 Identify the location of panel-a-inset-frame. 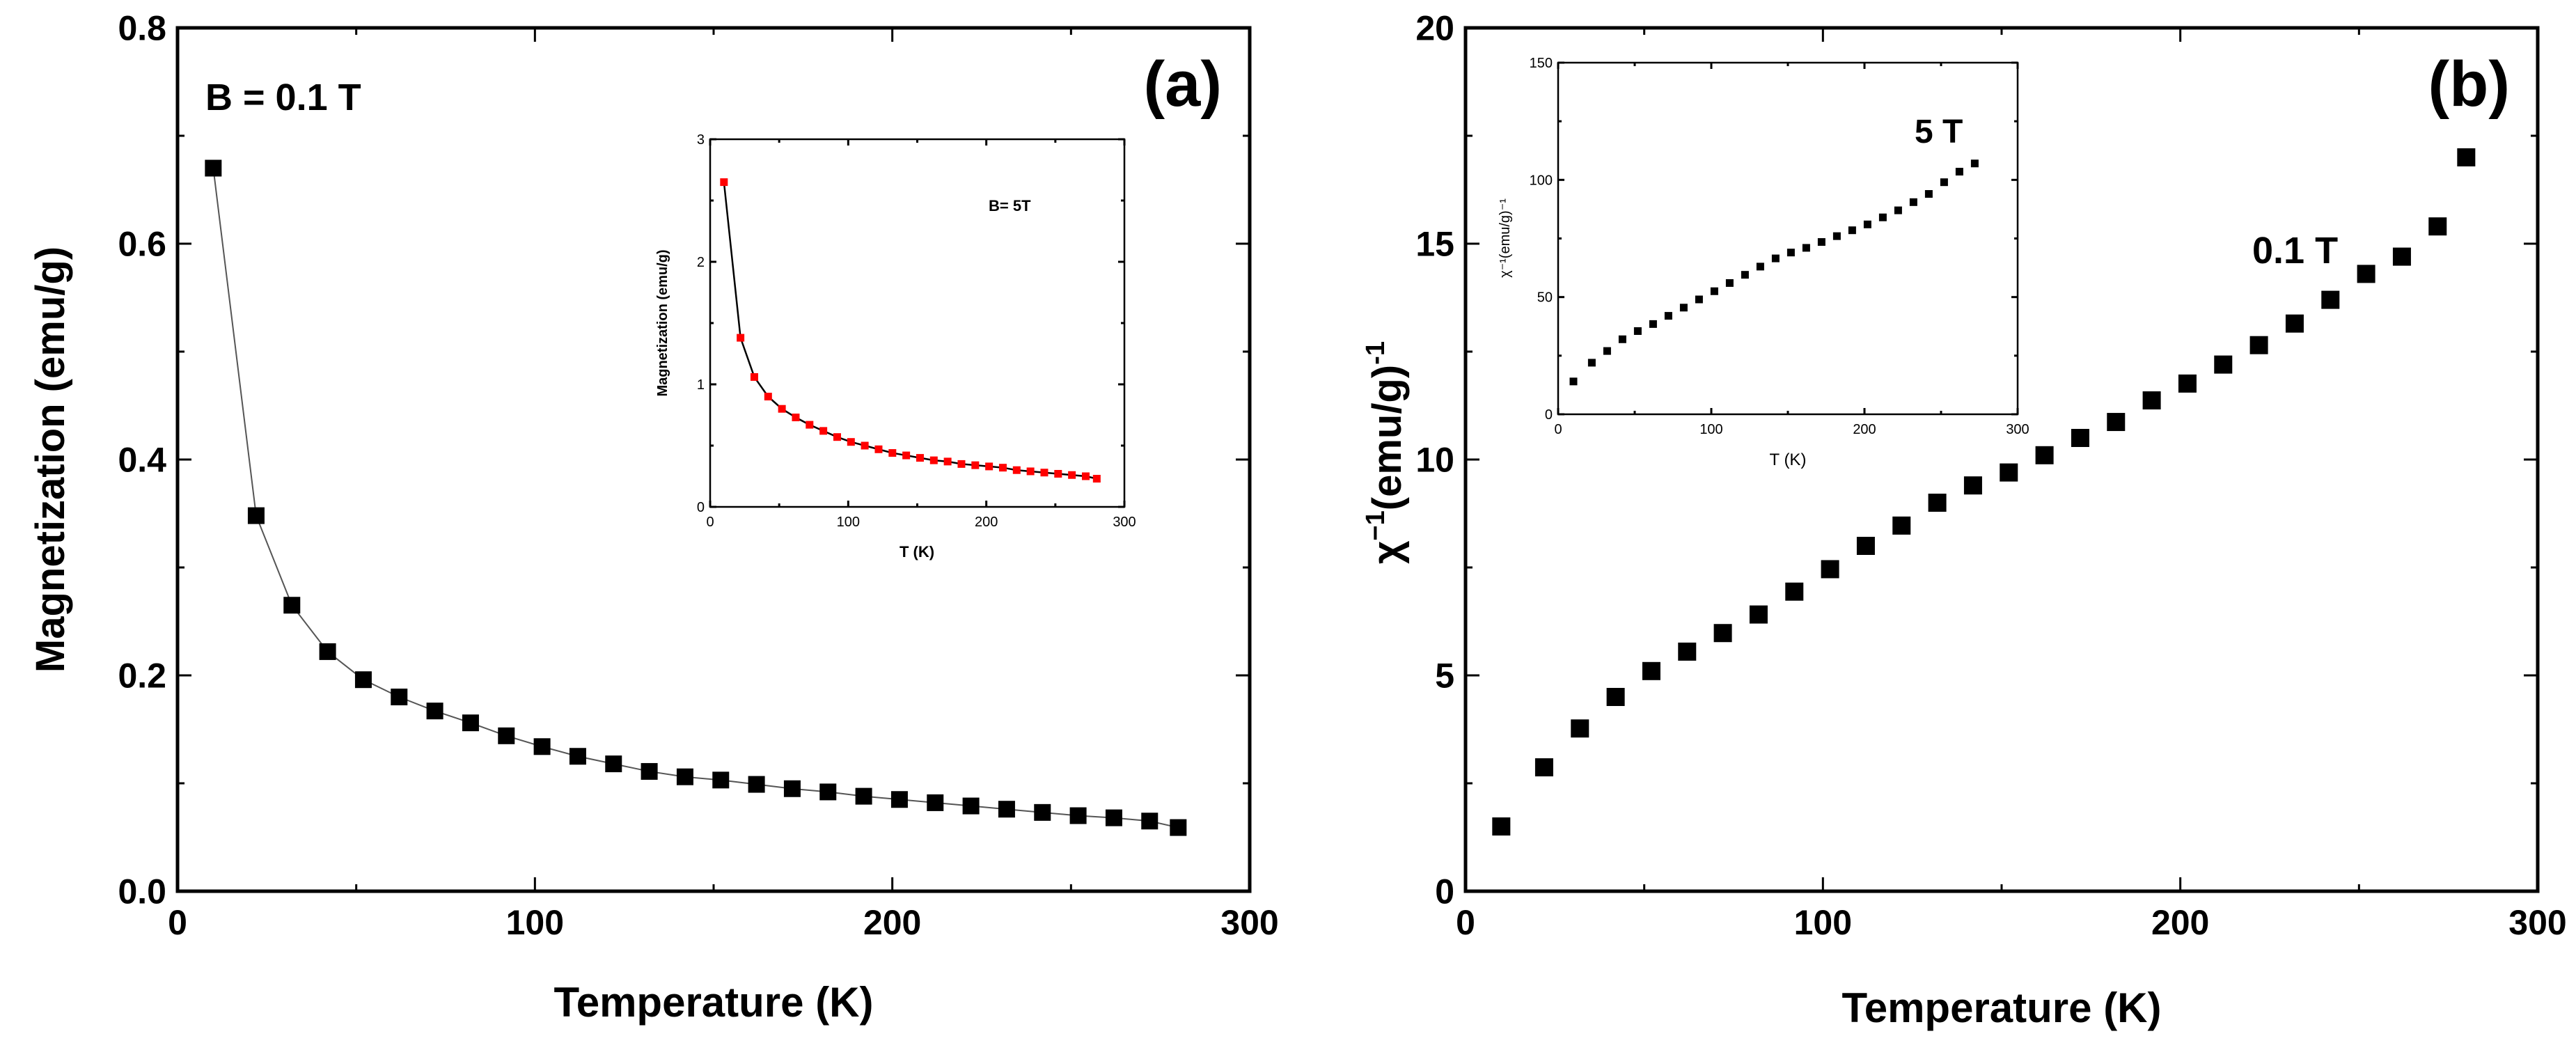
(917, 323).